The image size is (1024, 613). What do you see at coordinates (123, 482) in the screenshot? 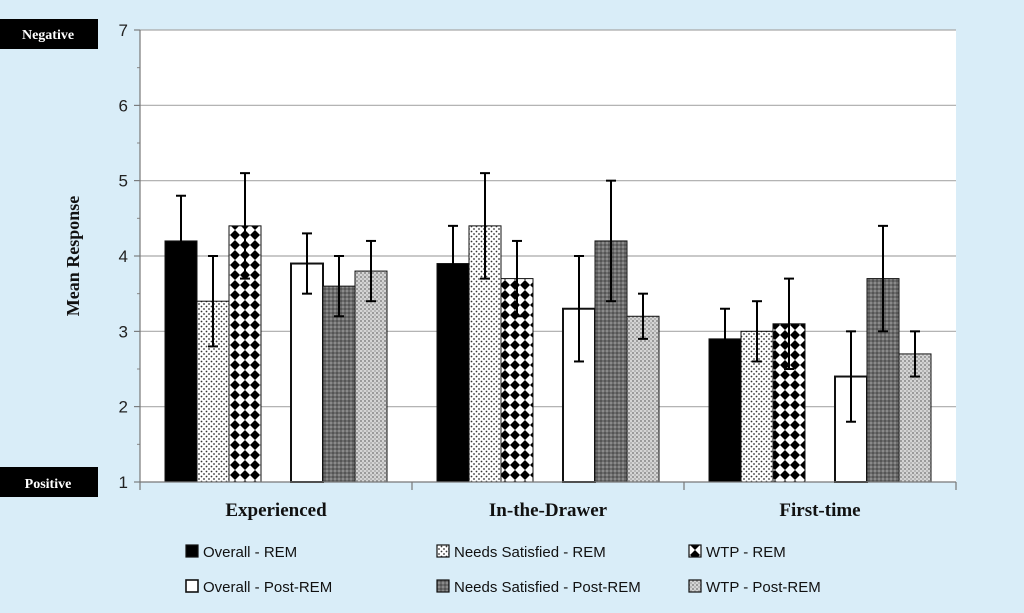
I see `y-tick-label-1: 1` at bounding box center [123, 482].